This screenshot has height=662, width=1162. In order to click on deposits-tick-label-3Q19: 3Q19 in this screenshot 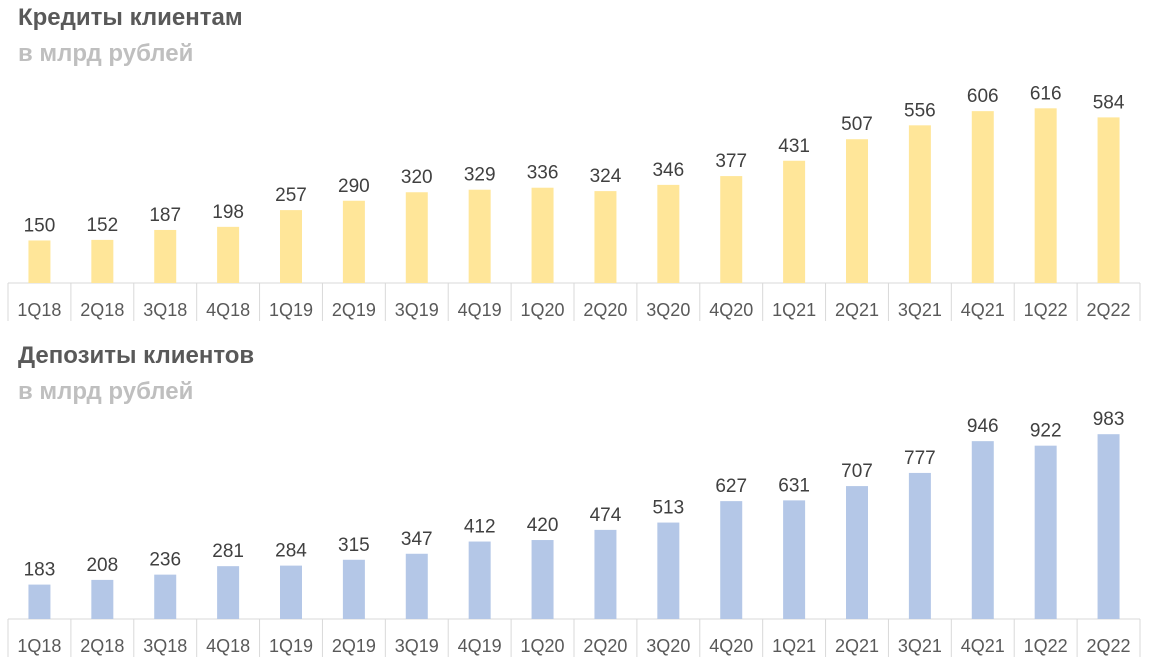, I will do `click(417, 646)`.